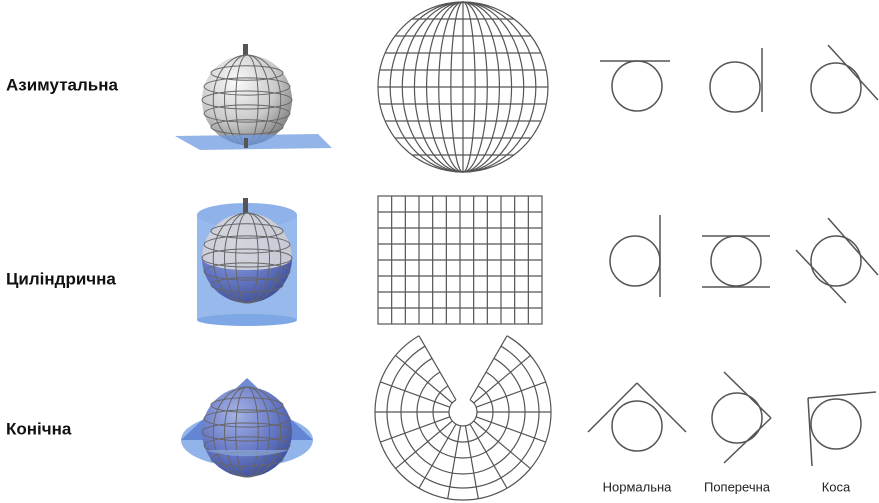  What do you see at coordinates (61, 278) in the screenshot?
I see `row-label: Циліндрична` at bounding box center [61, 278].